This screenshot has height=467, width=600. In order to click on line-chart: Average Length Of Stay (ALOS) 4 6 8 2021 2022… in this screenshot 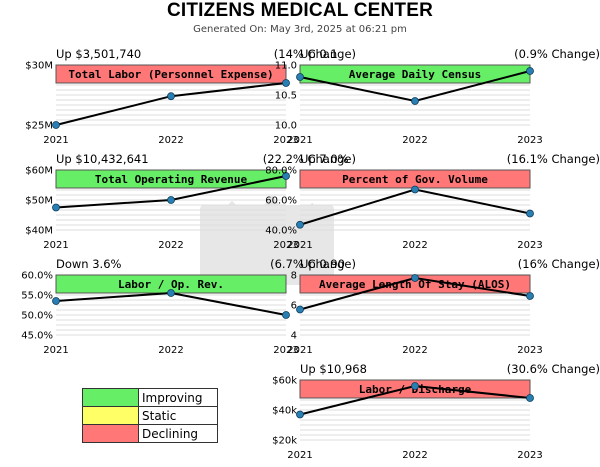, I will do `click(414, 314)`.